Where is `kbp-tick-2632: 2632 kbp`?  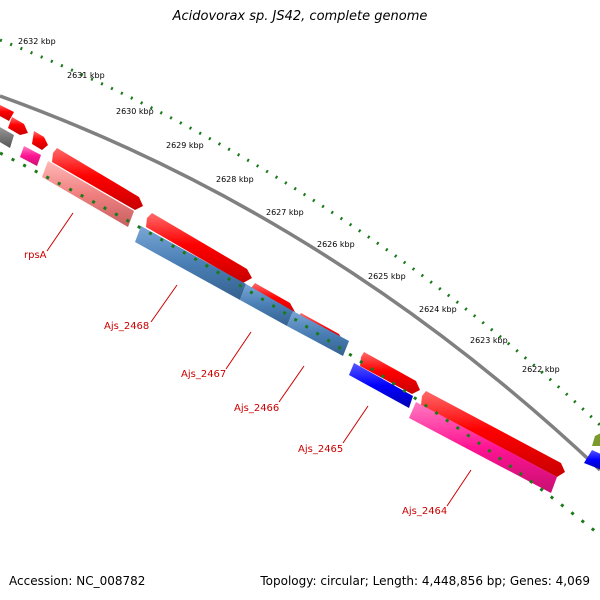 kbp-tick-2632: 2632 kbp is located at coordinates (37, 41).